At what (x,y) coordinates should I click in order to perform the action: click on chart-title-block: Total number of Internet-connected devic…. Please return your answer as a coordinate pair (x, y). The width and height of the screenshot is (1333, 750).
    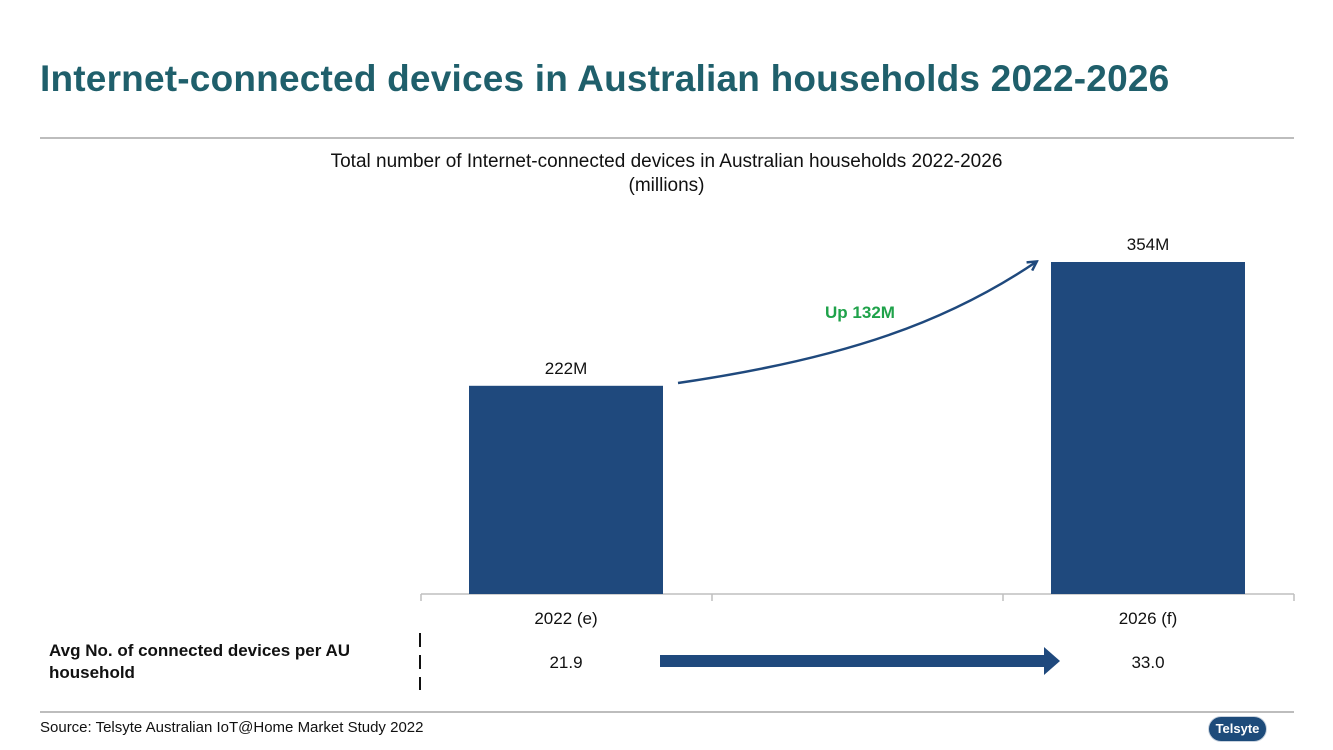
    Looking at the image, I should click on (666, 174).